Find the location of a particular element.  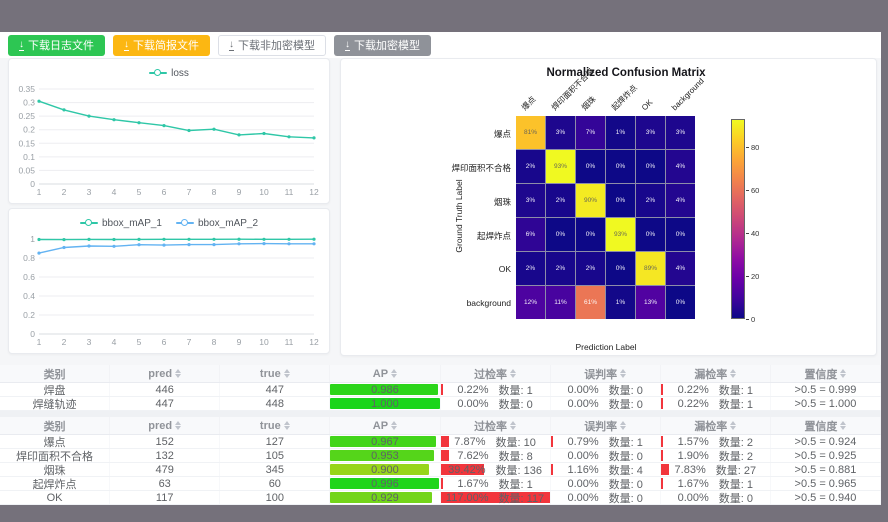

ap-value: 1.000 is located at coordinates (385, 403).